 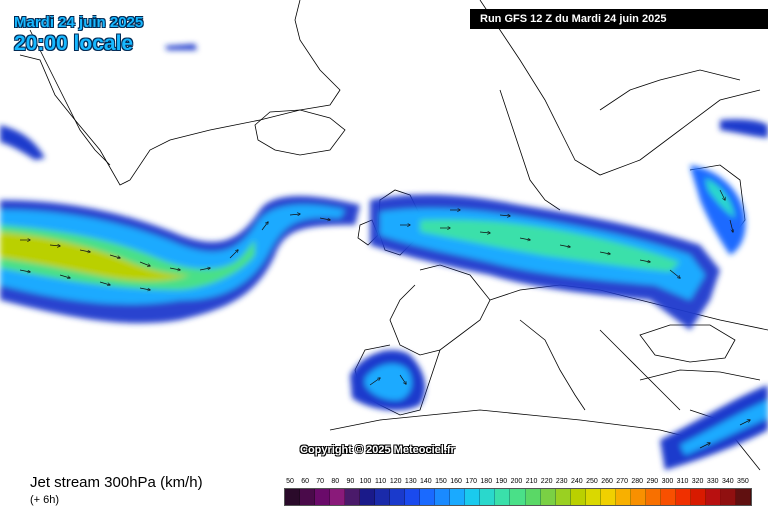 What do you see at coordinates (531, 481) in the screenshot?
I see `scale-label: 210` at bounding box center [531, 481].